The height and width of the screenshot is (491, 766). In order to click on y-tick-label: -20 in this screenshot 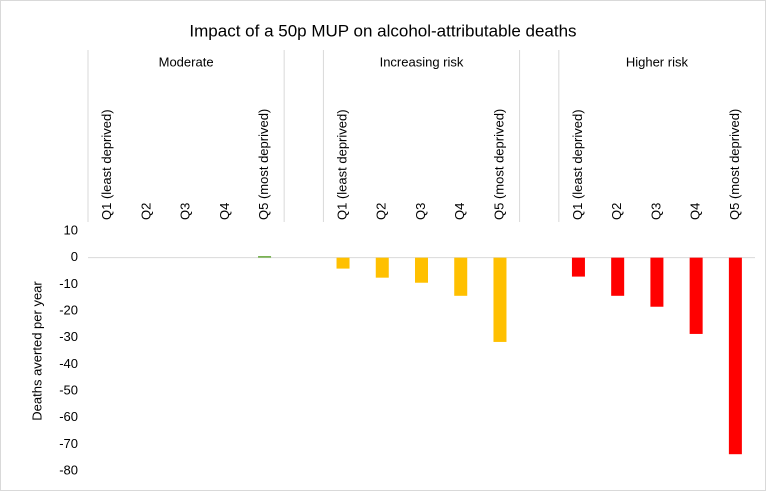, I will do `click(68, 309)`.